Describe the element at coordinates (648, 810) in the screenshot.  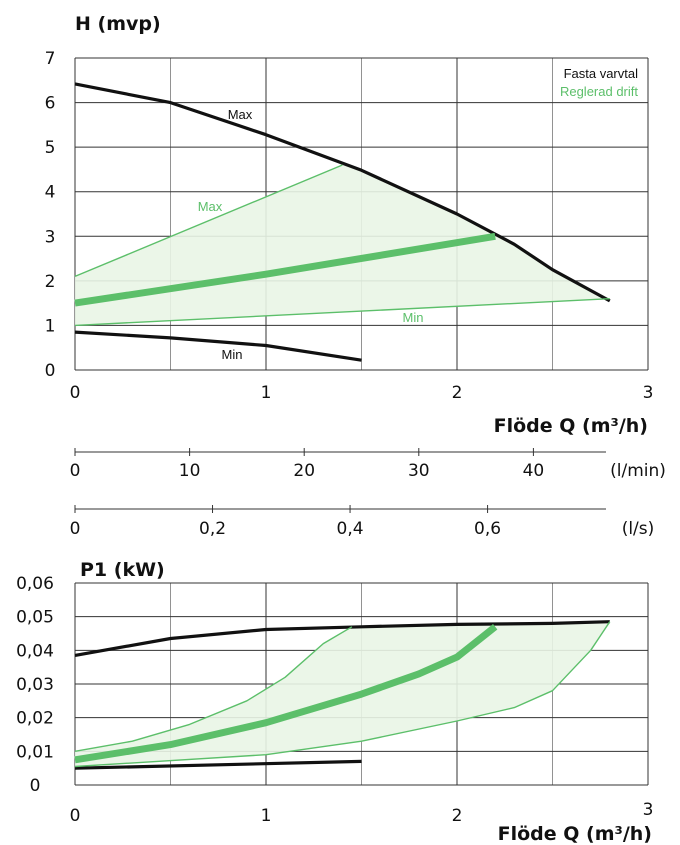
I see `power-x-tick: 3` at that location.